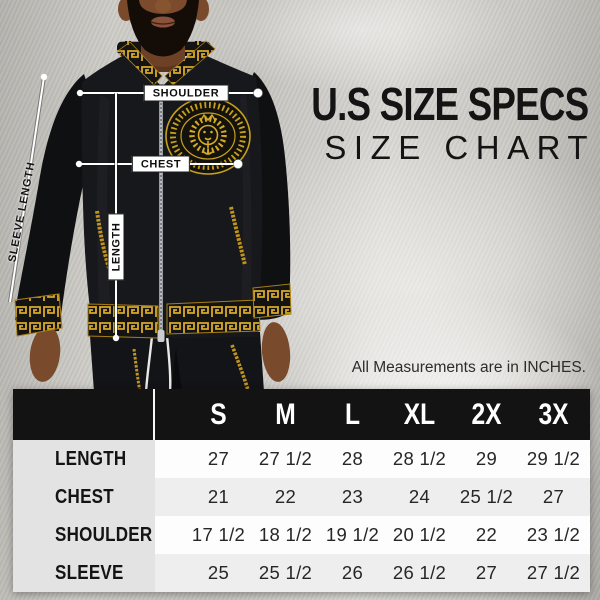 The width and height of the screenshot is (600, 600). Describe the element at coordinates (161, 336) in the screenshot. I see `zipper-pull` at that location.